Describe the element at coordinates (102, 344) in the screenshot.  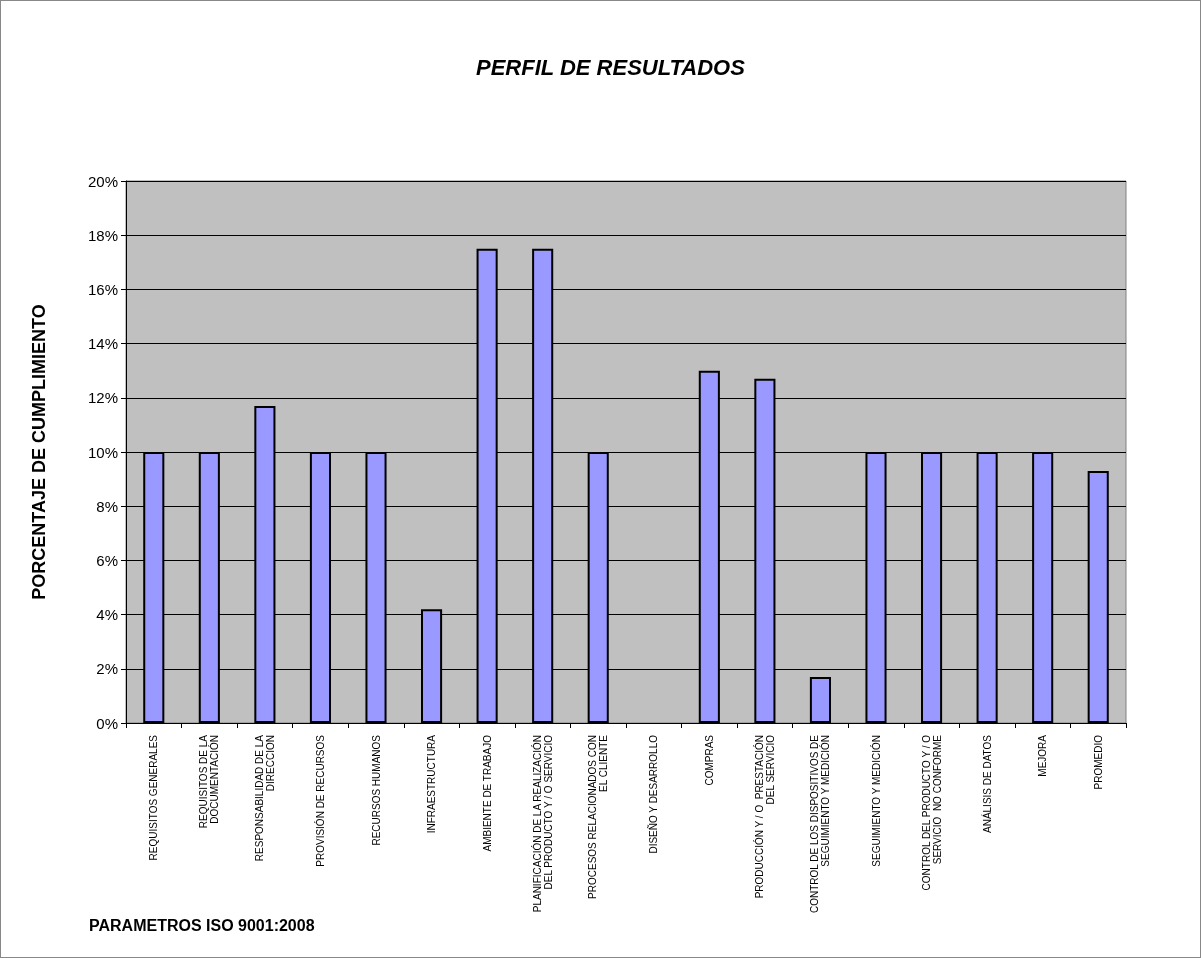
I see `y-tick-label: 14%` at that location.